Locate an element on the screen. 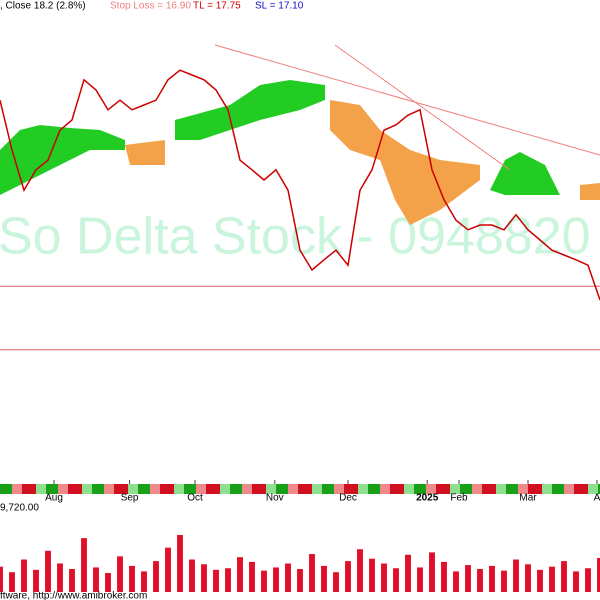 The width and height of the screenshot is (600, 600). header-stop-loss: Stop Loss = 16.90 is located at coordinates (150, 6).